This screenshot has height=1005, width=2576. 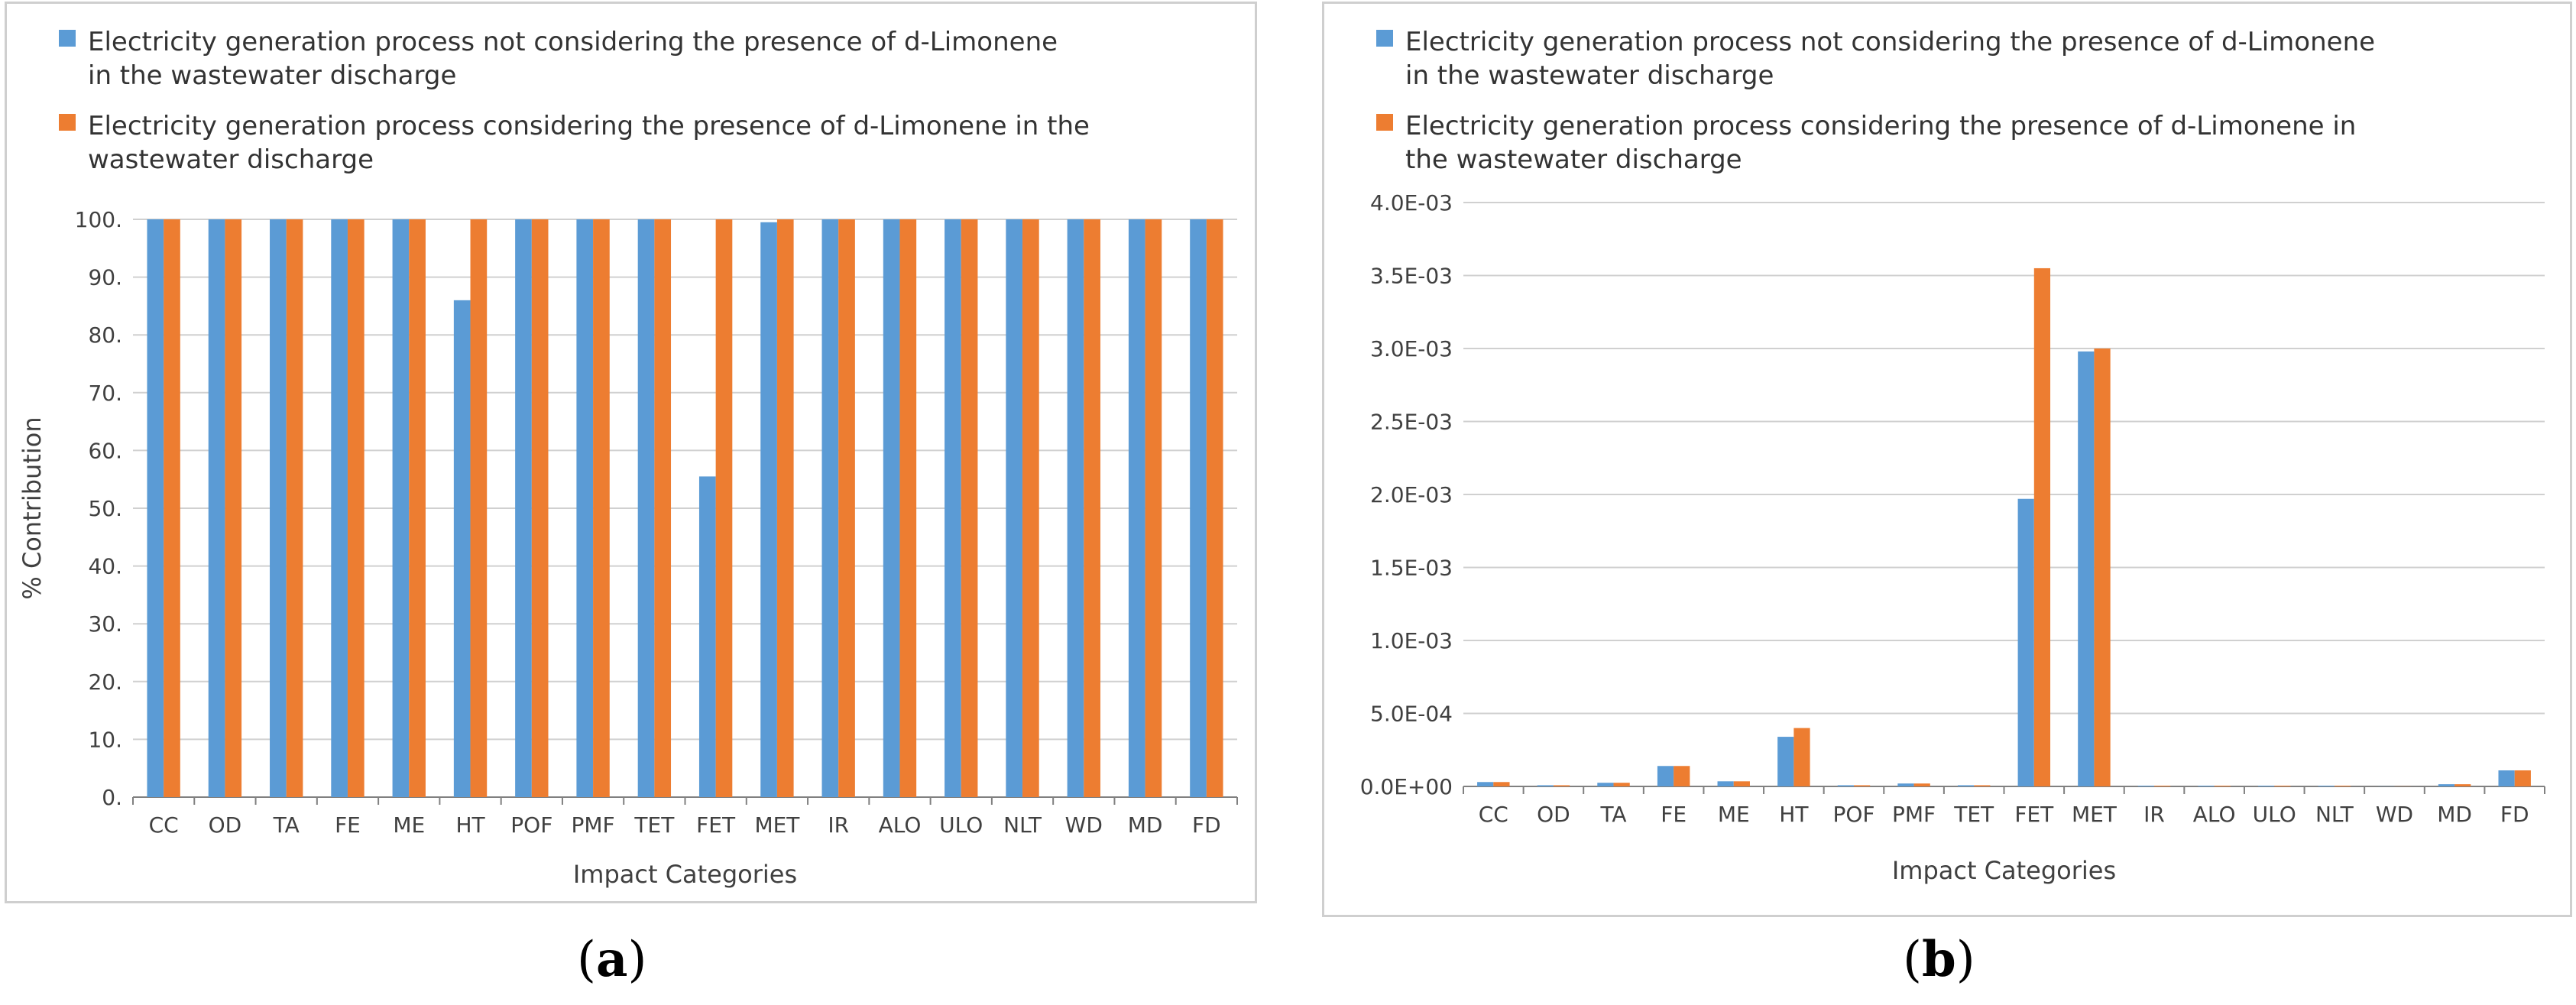 What do you see at coordinates (105, 393) in the screenshot?
I see `y-tick-label: 70.` at bounding box center [105, 393].